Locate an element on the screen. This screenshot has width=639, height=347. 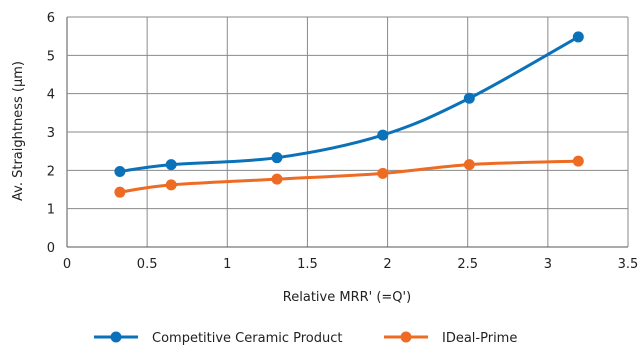
x-axis-title: Relative MRR' (=Q') is located at coordinates (347, 297).